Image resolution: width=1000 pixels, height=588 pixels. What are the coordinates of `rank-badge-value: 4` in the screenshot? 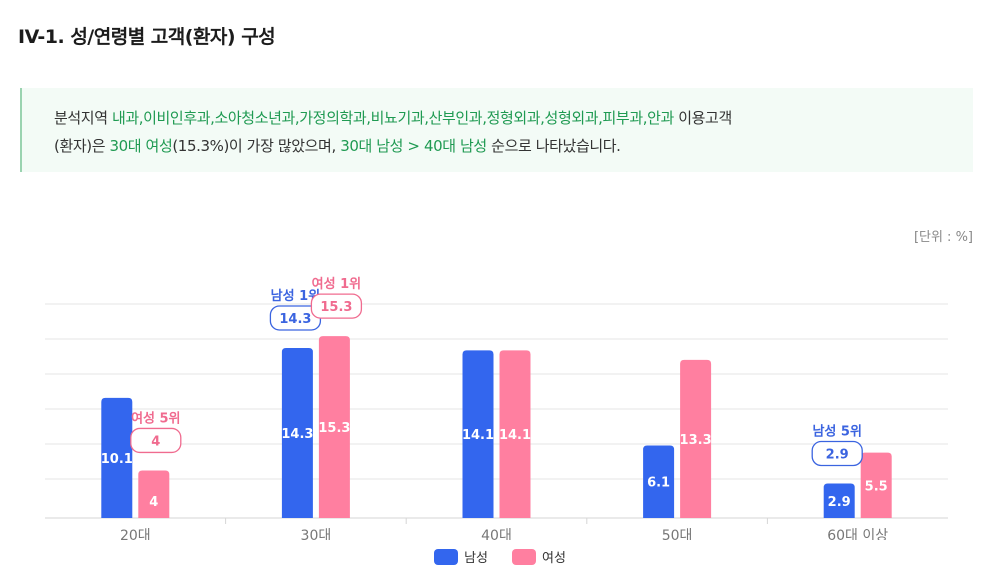 It's located at (155, 441).